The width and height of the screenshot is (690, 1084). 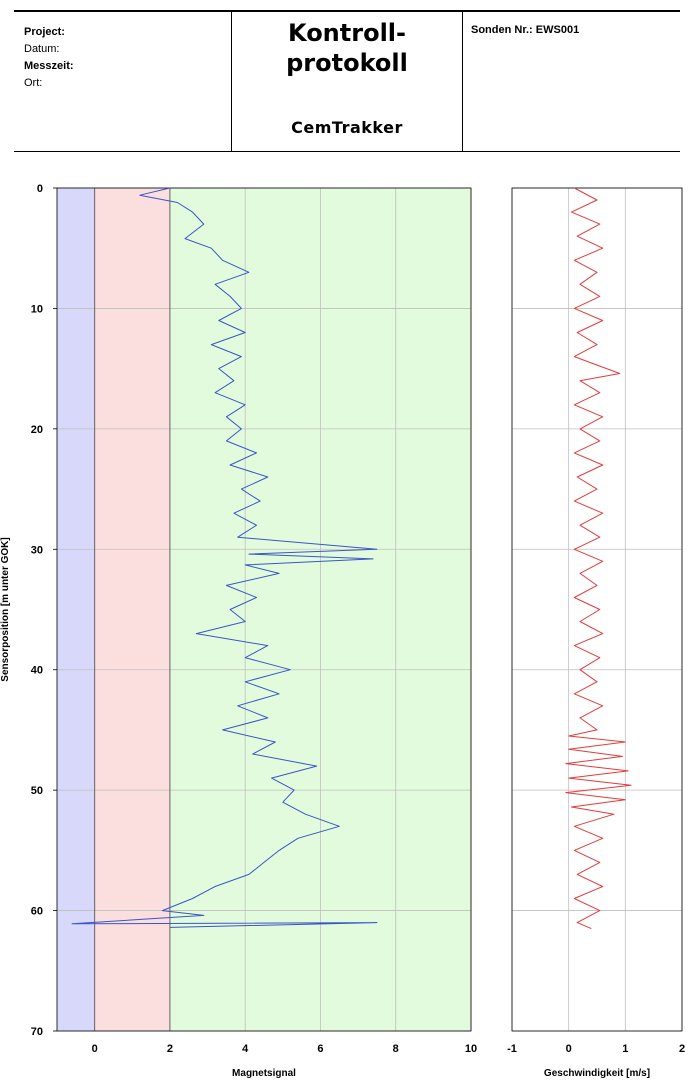 What do you see at coordinates (625, 1049) in the screenshot?
I see `speed-x-tick-label: 1` at bounding box center [625, 1049].